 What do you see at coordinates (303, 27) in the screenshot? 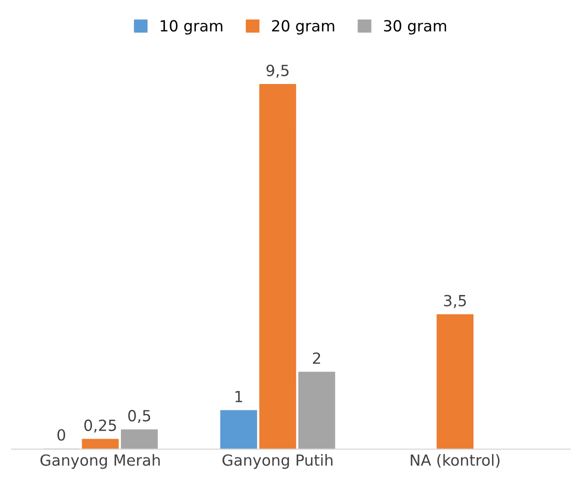
I see `legend-label: 20 gram` at bounding box center [303, 27].